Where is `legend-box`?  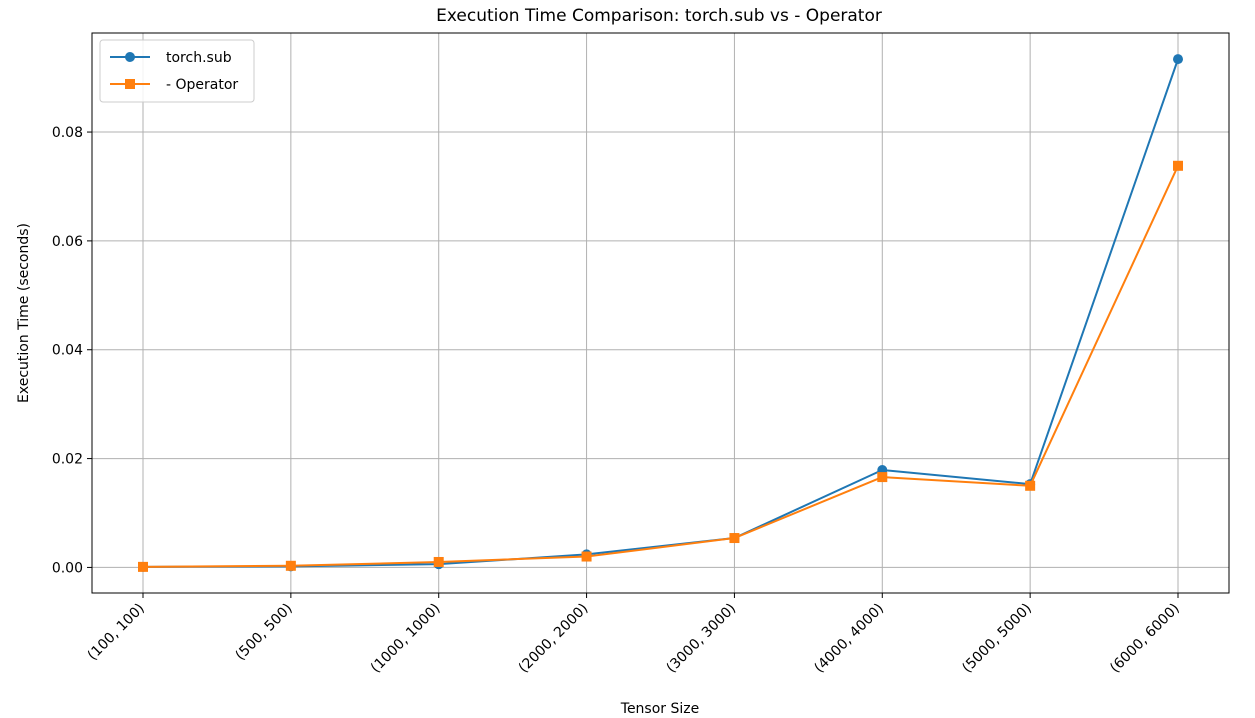 legend-box is located at coordinates (177, 71).